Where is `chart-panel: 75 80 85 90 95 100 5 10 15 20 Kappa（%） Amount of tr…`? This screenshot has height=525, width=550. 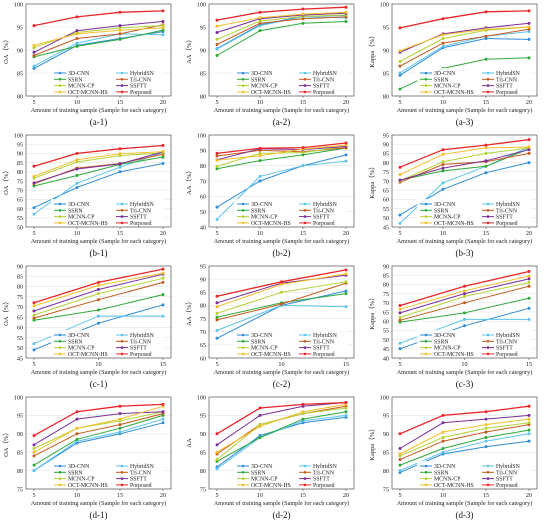 chart-panel: 75 80 85 90 95 100 5 10 15 20 Kappa（%） Amount of tr… is located at coordinates (453, 457).